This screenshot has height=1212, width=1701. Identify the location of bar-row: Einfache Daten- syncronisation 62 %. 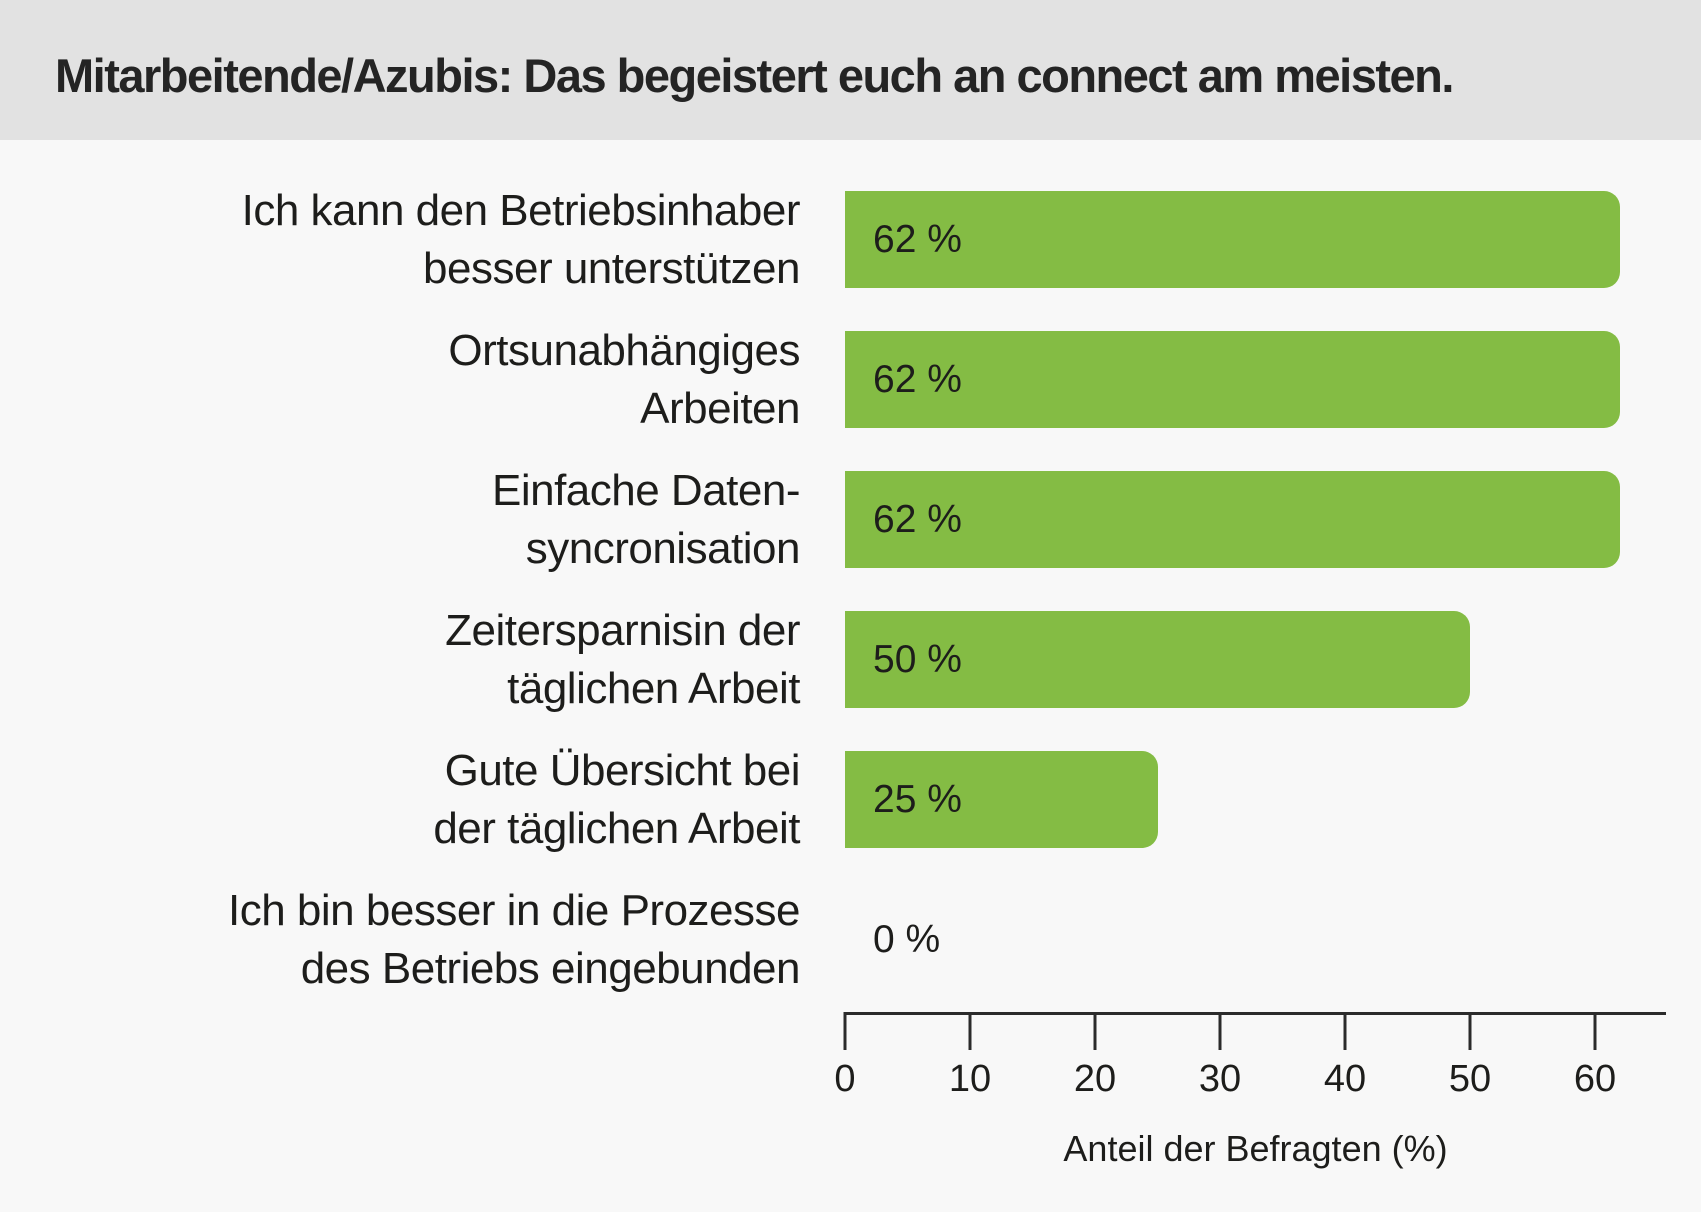
(850, 519).